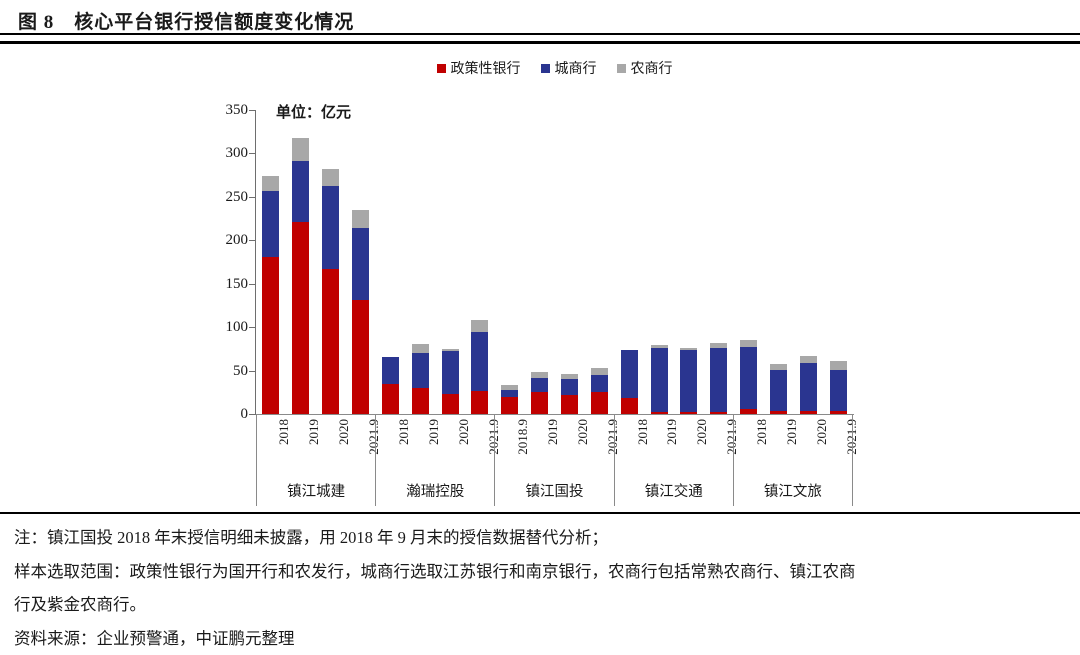 Image resolution: width=1080 pixels, height=655 pixels. What do you see at coordinates (240, 370) in the screenshot?
I see `y-tick-label: 50` at bounding box center [240, 370].